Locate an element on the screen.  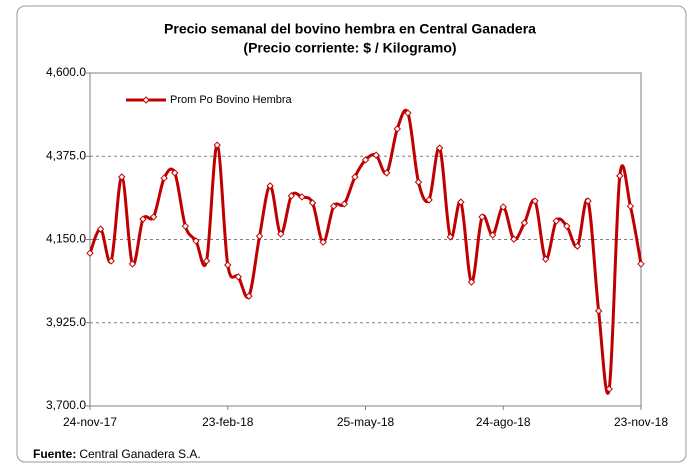
x-tick-label: 25-may-18 is located at coordinates (366, 422).